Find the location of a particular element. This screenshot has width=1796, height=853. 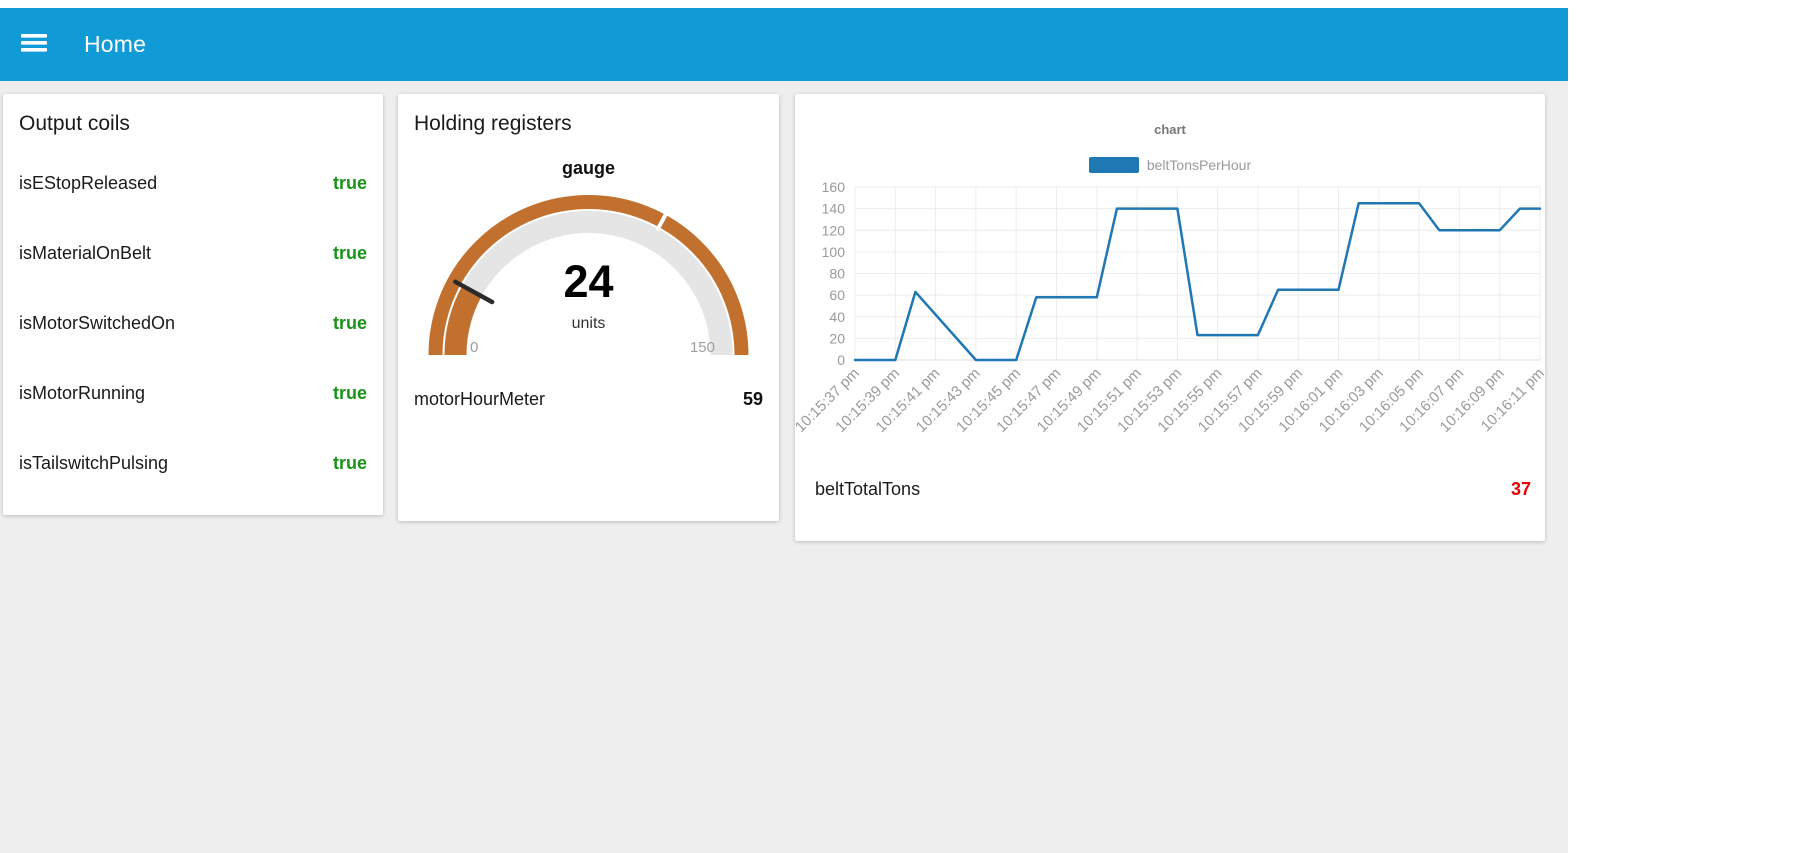

chart-title: chart is located at coordinates (1170, 129).